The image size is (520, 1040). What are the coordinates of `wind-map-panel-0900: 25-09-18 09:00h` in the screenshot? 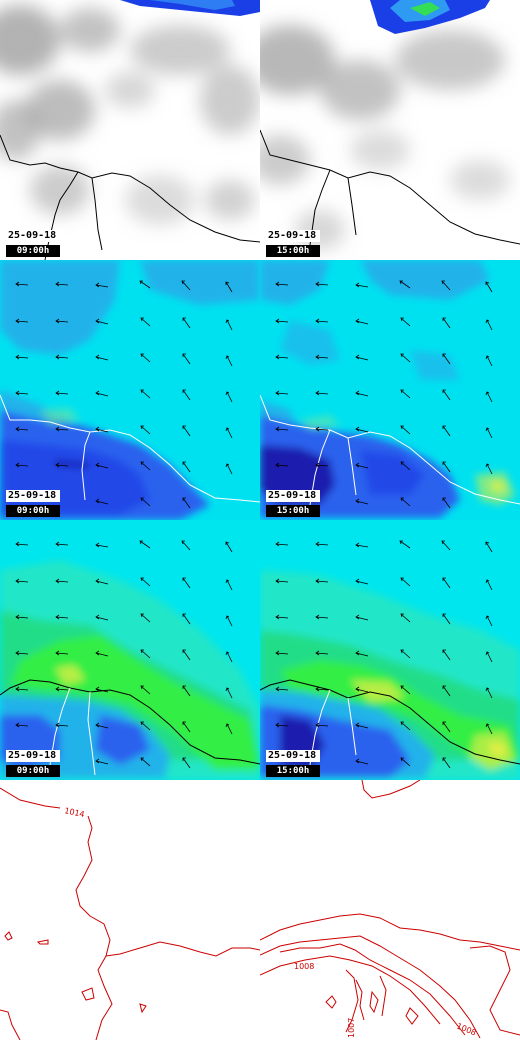 It's located at (130, 390).